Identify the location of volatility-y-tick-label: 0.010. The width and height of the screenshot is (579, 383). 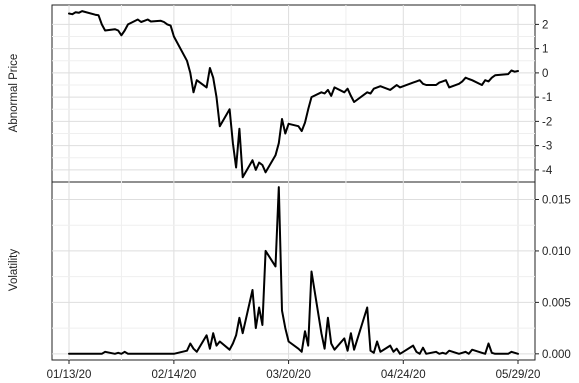
(556, 252).